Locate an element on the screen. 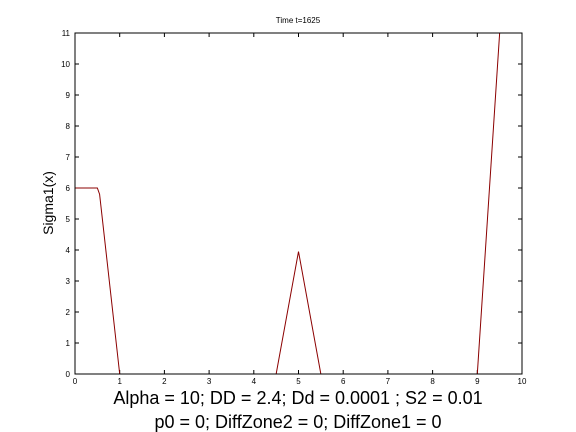 This screenshot has width=576, height=432. y-tick-label: 3 is located at coordinates (68, 281).